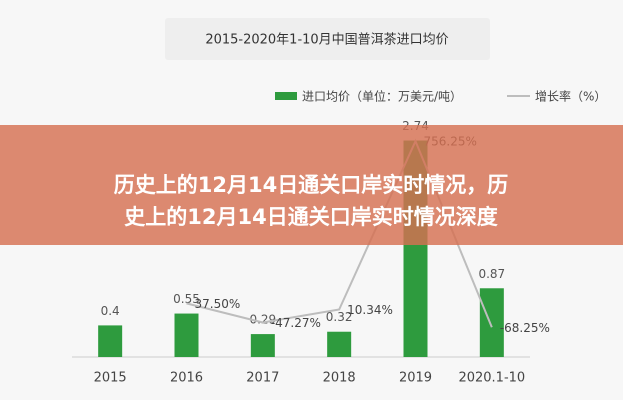  What do you see at coordinates (262, 320) in the screenshot?
I see `bar-value-label: 0.29` at bounding box center [262, 320].